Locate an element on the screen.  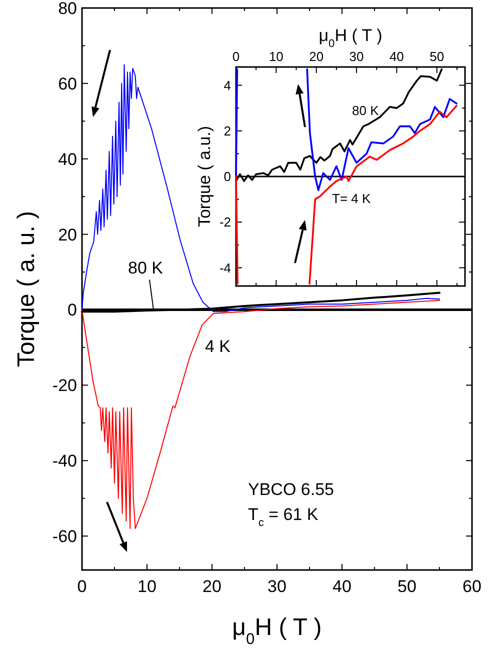
y-tick-label: 40 is located at coordinates (67, 159).